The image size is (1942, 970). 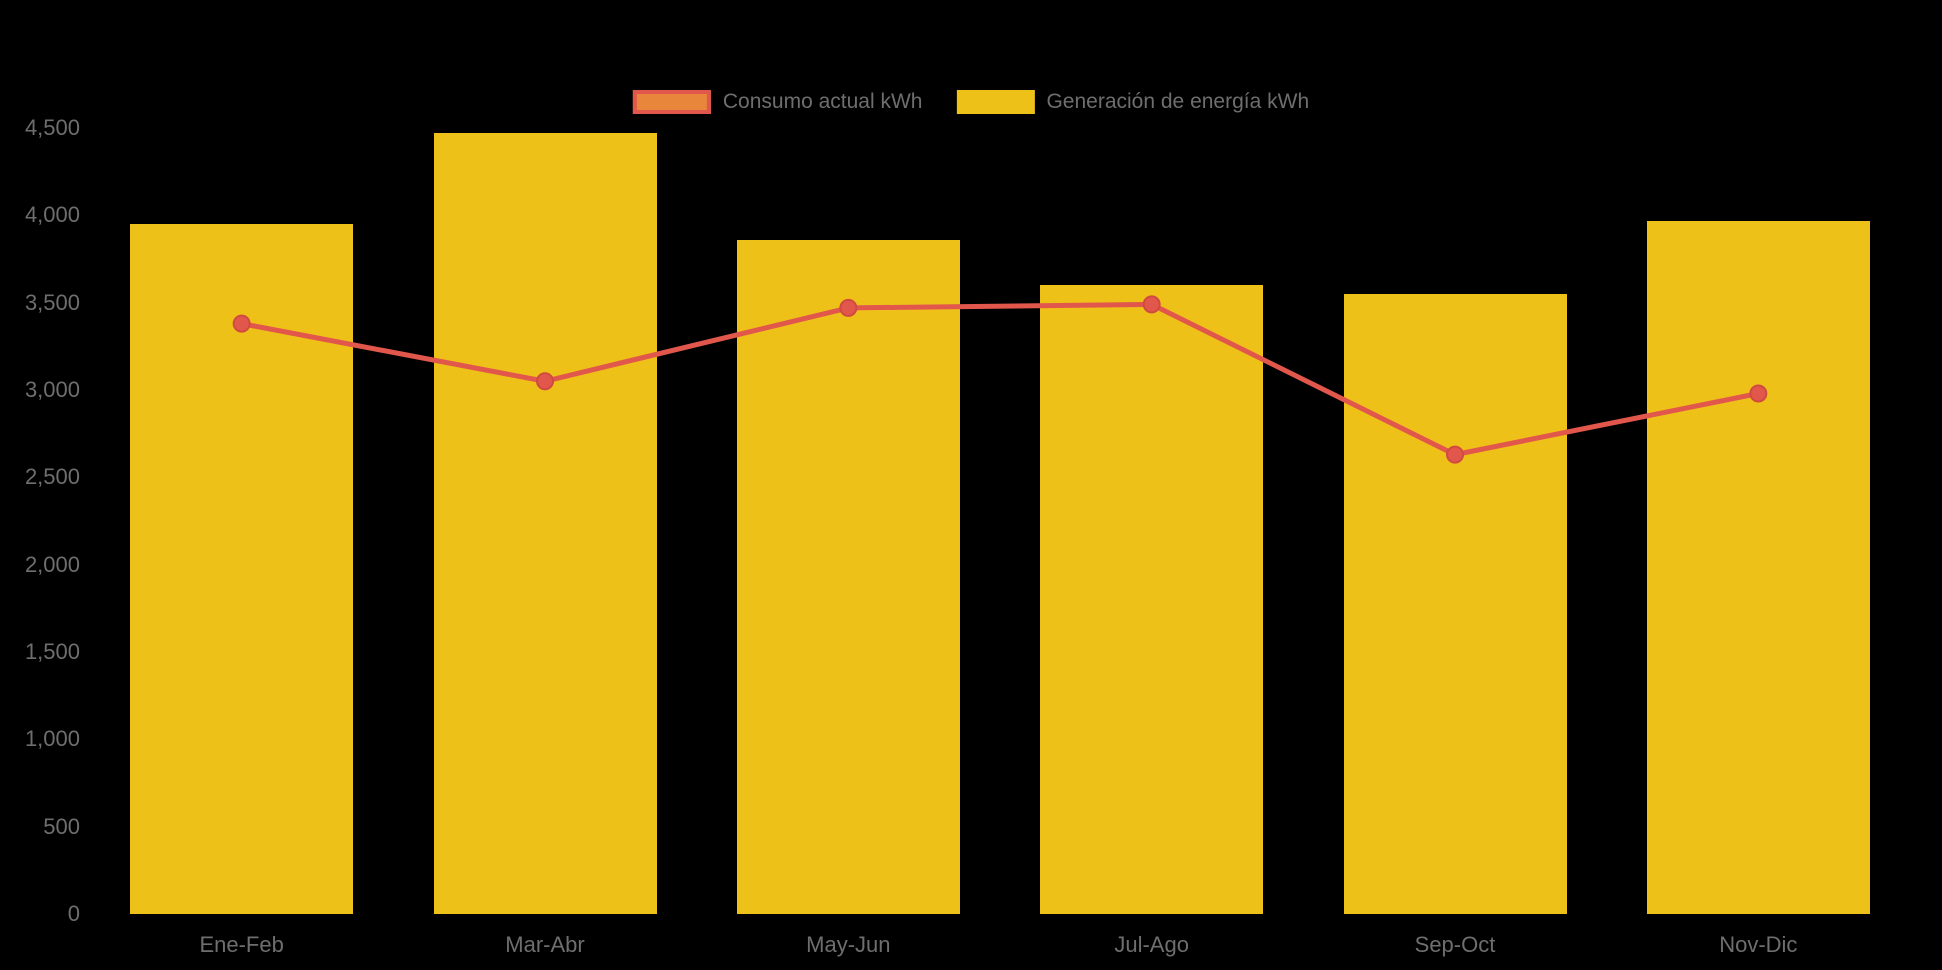 I want to click on y-tick-label: 2,000, so click(x=52, y=564).